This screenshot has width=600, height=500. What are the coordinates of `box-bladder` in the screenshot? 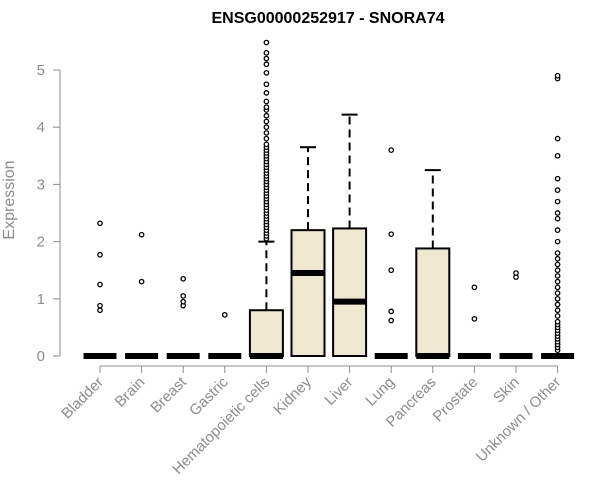 It's located at (100, 289).